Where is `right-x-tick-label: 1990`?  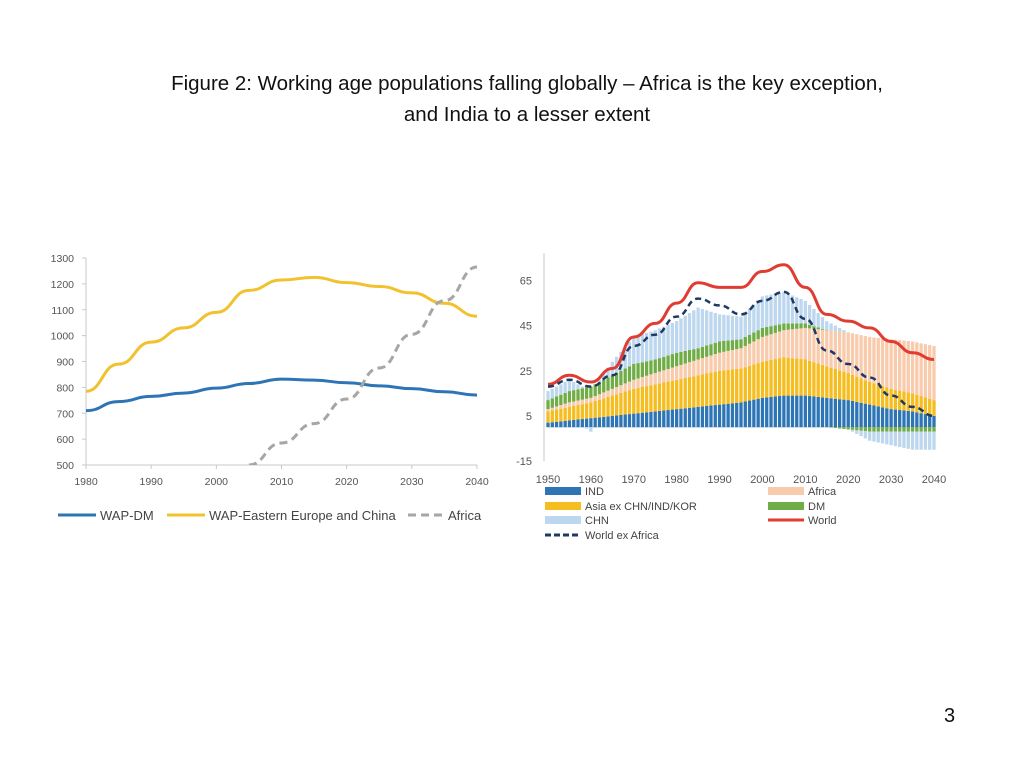
right-x-tick-label: 1990 is located at coordinates (719, 480).